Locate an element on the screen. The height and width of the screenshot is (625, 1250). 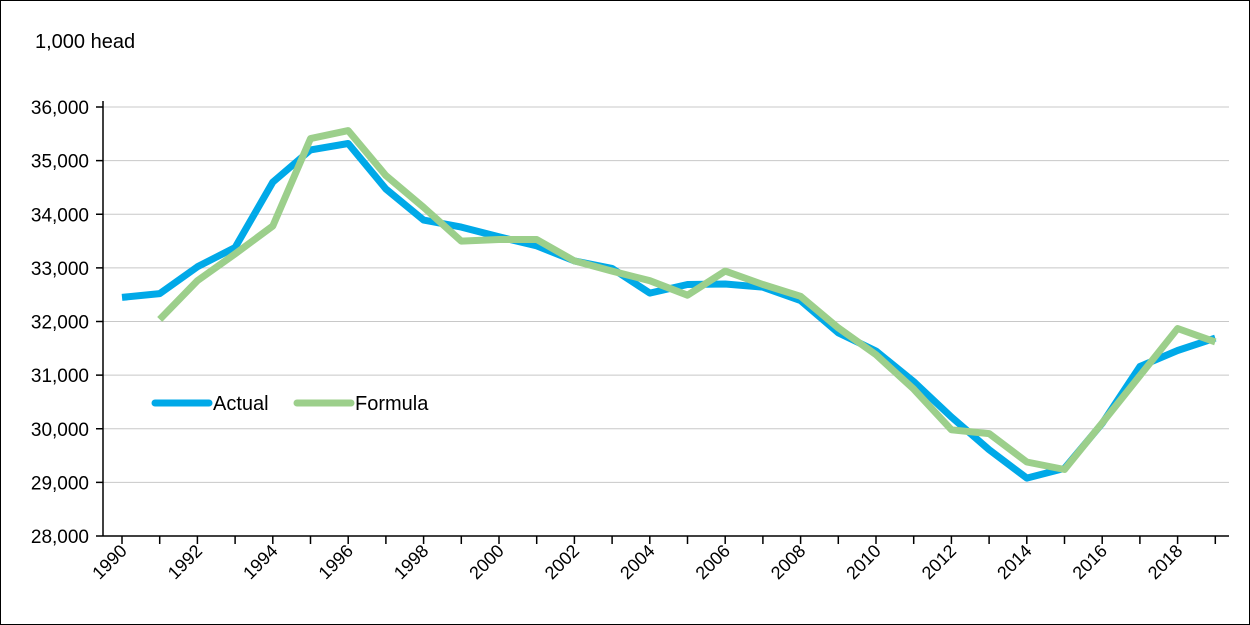
x-tick-label: 1998 is located at coordinates (411, 562).